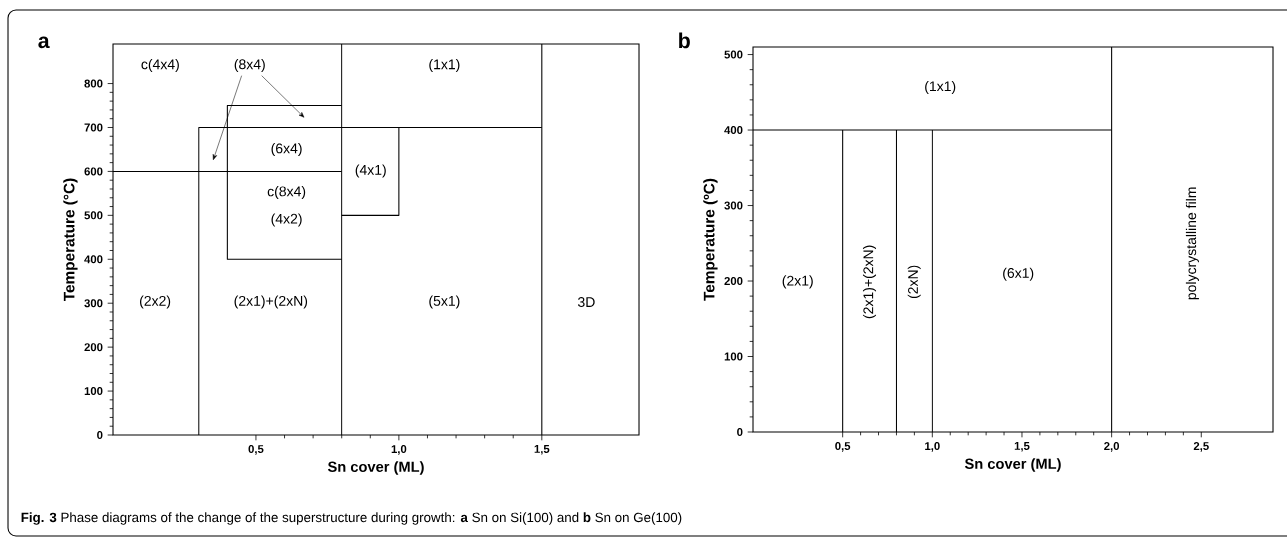 This screenshot has width=1287, height=537. What do you see at coordinates (1201, 447) in the screenshot?
I see `x-tick-label: 2,5` at bounding box center [1201, 447].